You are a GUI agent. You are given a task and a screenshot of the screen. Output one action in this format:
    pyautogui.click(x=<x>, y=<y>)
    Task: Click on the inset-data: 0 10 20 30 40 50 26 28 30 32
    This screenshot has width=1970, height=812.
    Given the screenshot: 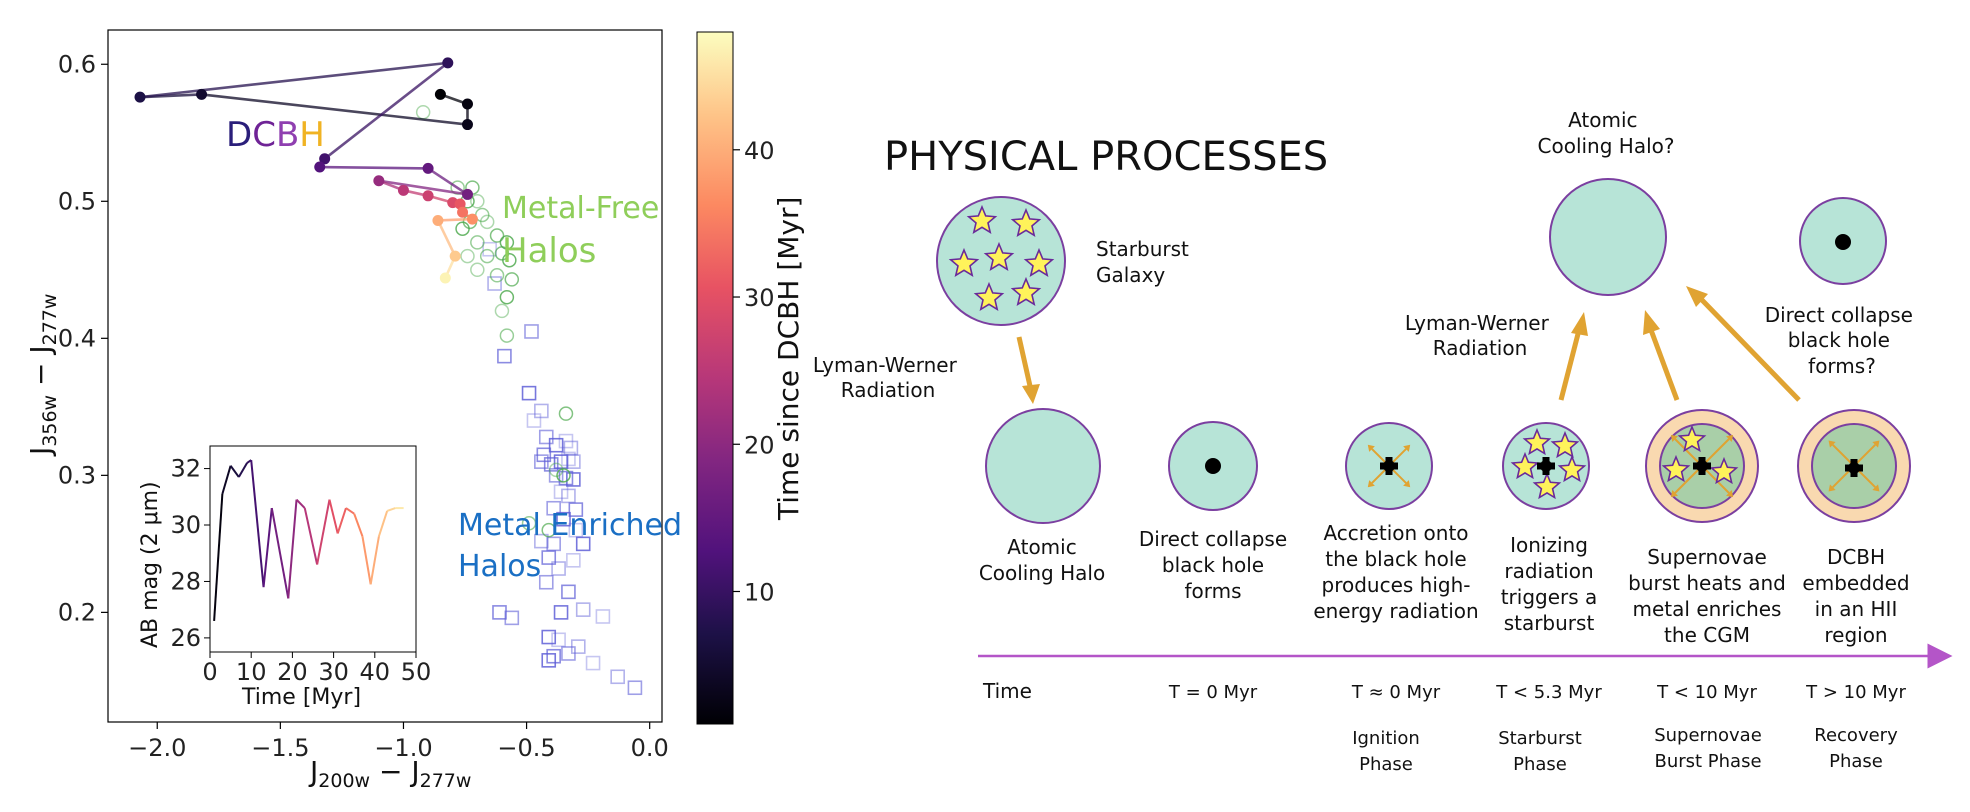 What is the action you would take?
    pyautogui.click(x=300, y=570)
    